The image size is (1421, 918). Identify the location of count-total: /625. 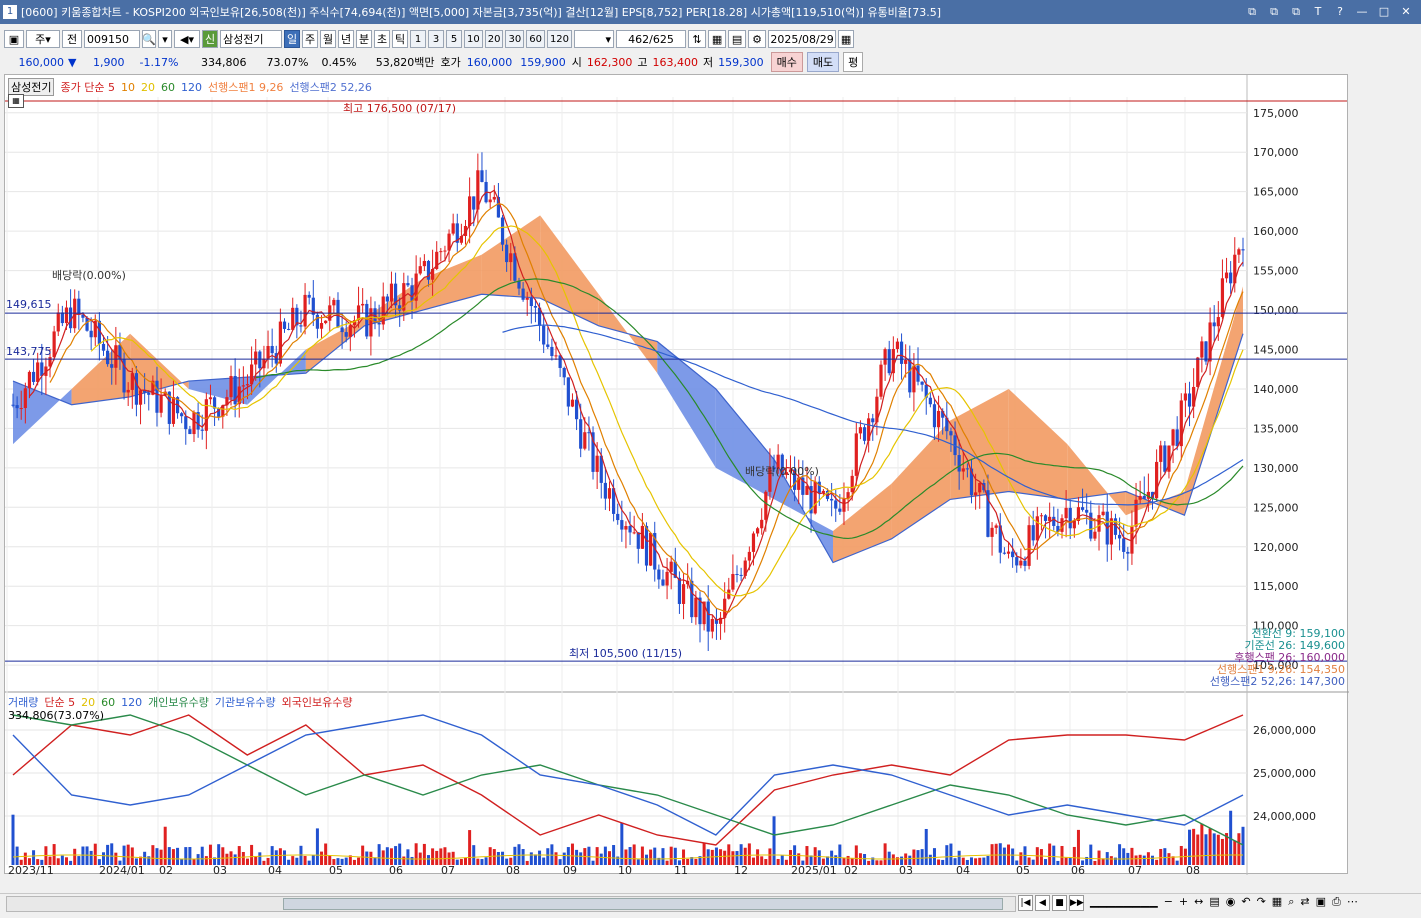
(661, 39).